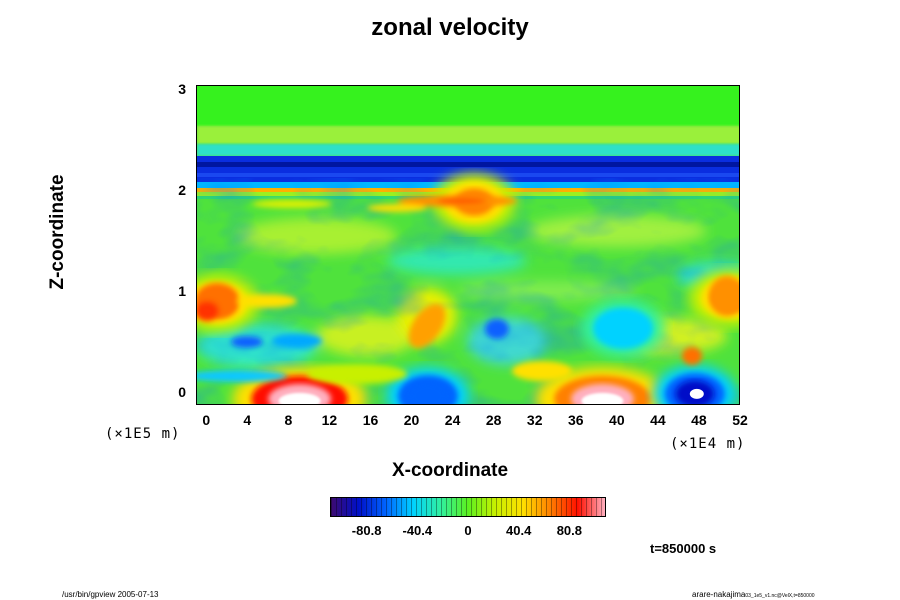 Image resolution: width=900 pixels, height=600 pixels. I want to click on footer-left: /usr/bin/gpview 2005-07-13, so click(110, 594).